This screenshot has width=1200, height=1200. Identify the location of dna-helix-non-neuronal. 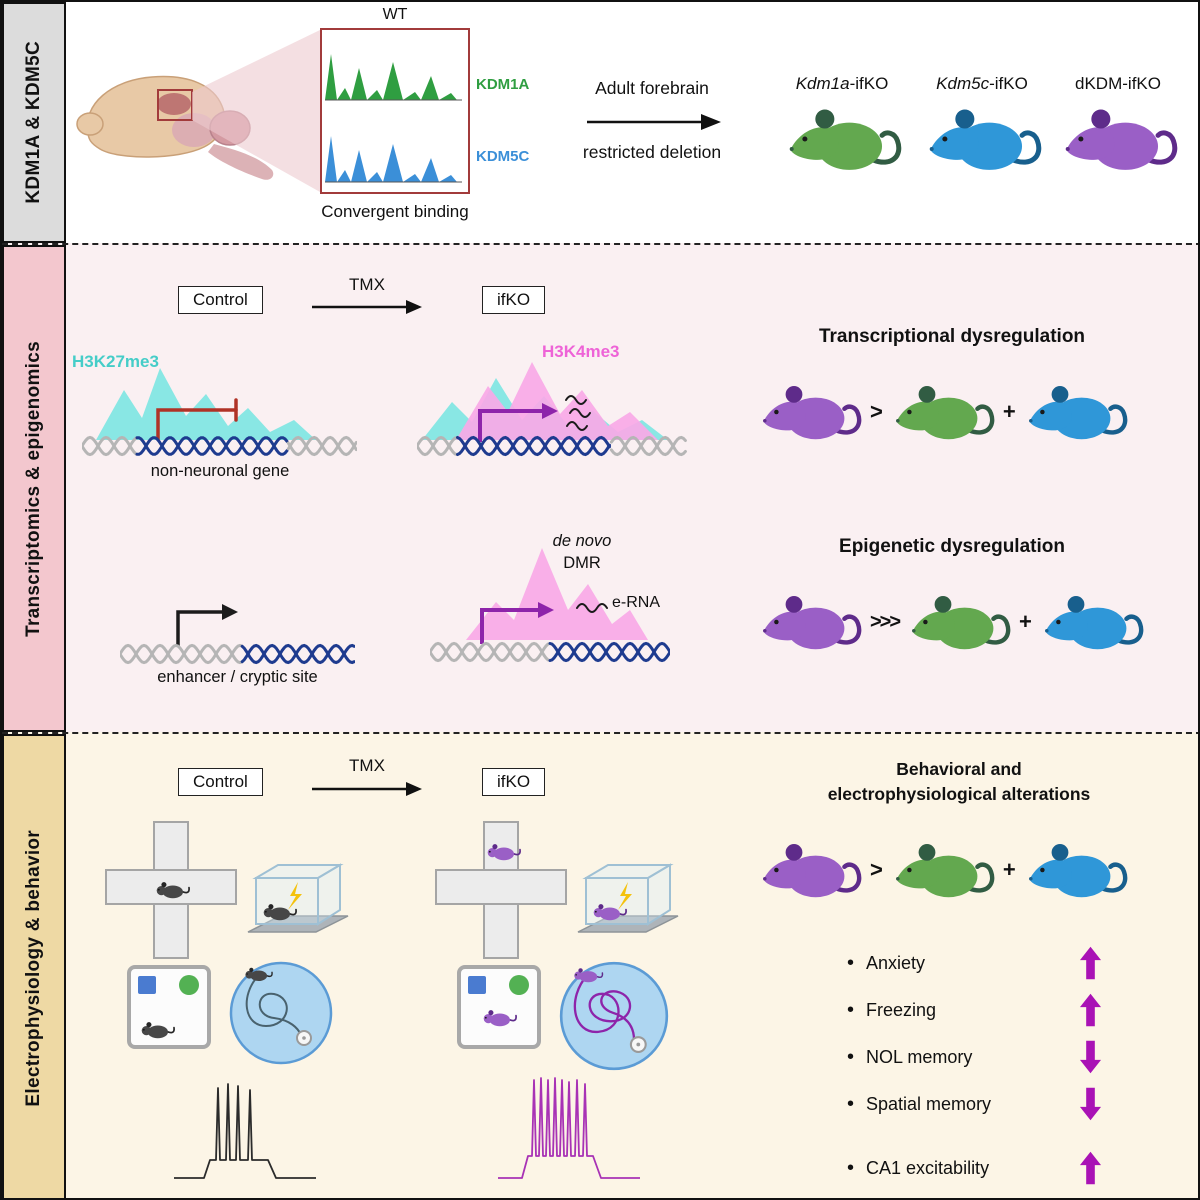
(219, 448).